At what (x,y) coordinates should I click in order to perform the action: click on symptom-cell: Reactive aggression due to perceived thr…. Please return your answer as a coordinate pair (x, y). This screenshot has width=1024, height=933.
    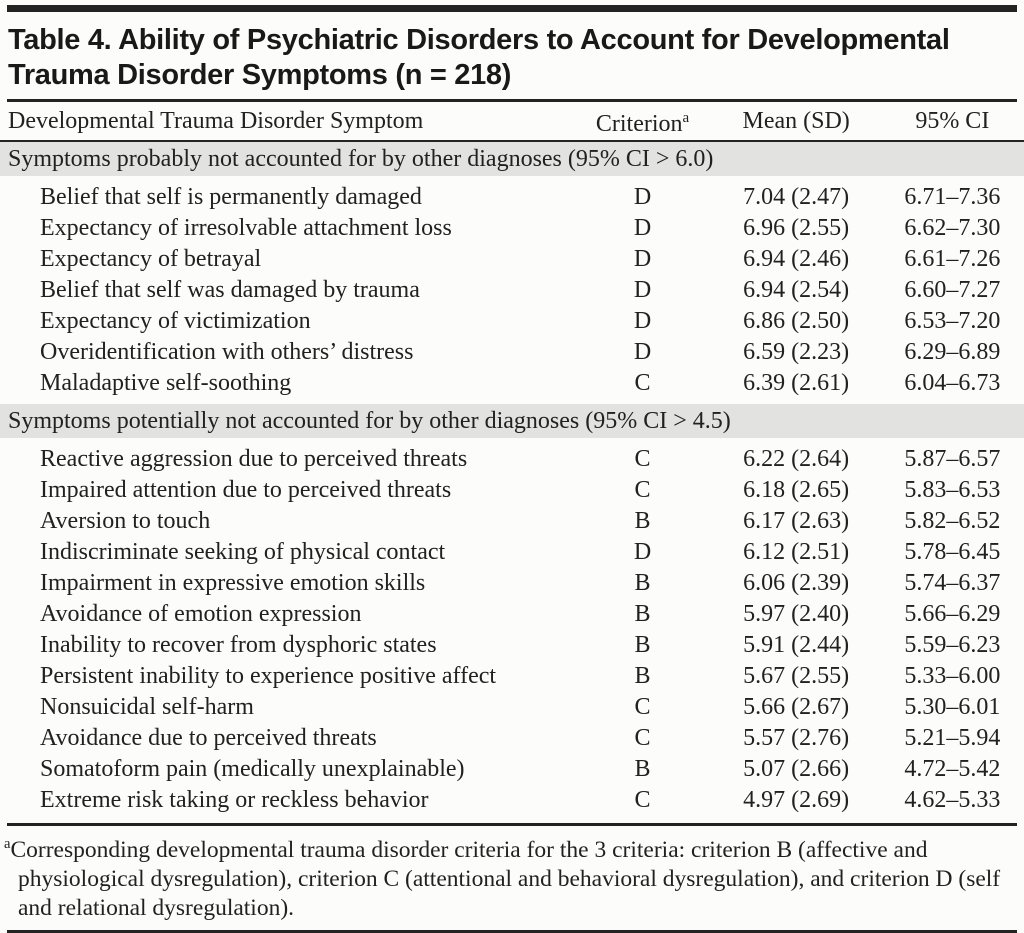
    Looking at the image, I should click on (254, 459).